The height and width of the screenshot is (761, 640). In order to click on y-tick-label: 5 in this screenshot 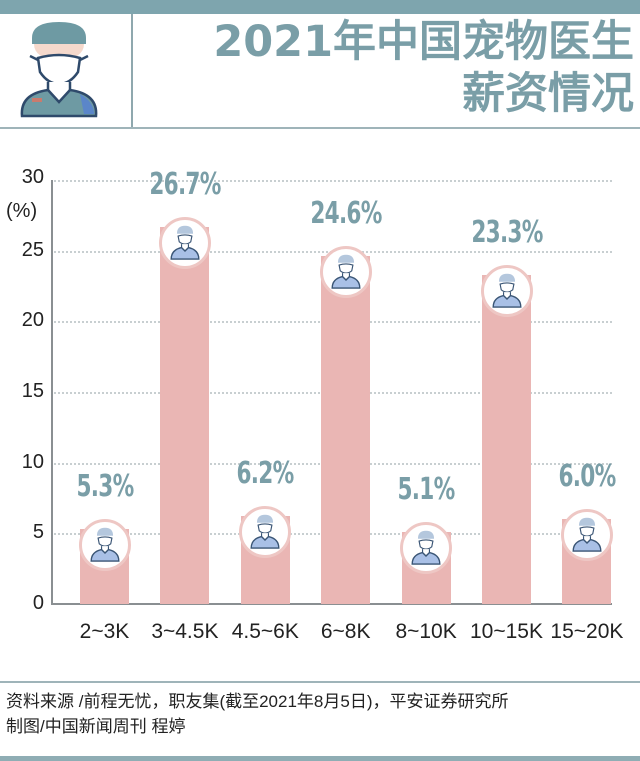, I will do `click(38, 532)`.